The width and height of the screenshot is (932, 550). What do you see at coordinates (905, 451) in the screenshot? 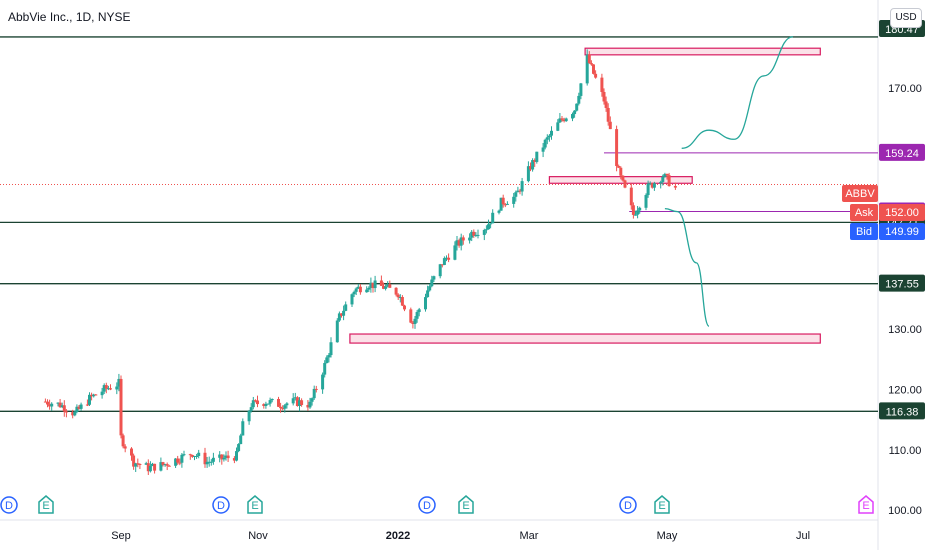
I see `y-tick-label: 110.00` at bounding box center [905, 451].